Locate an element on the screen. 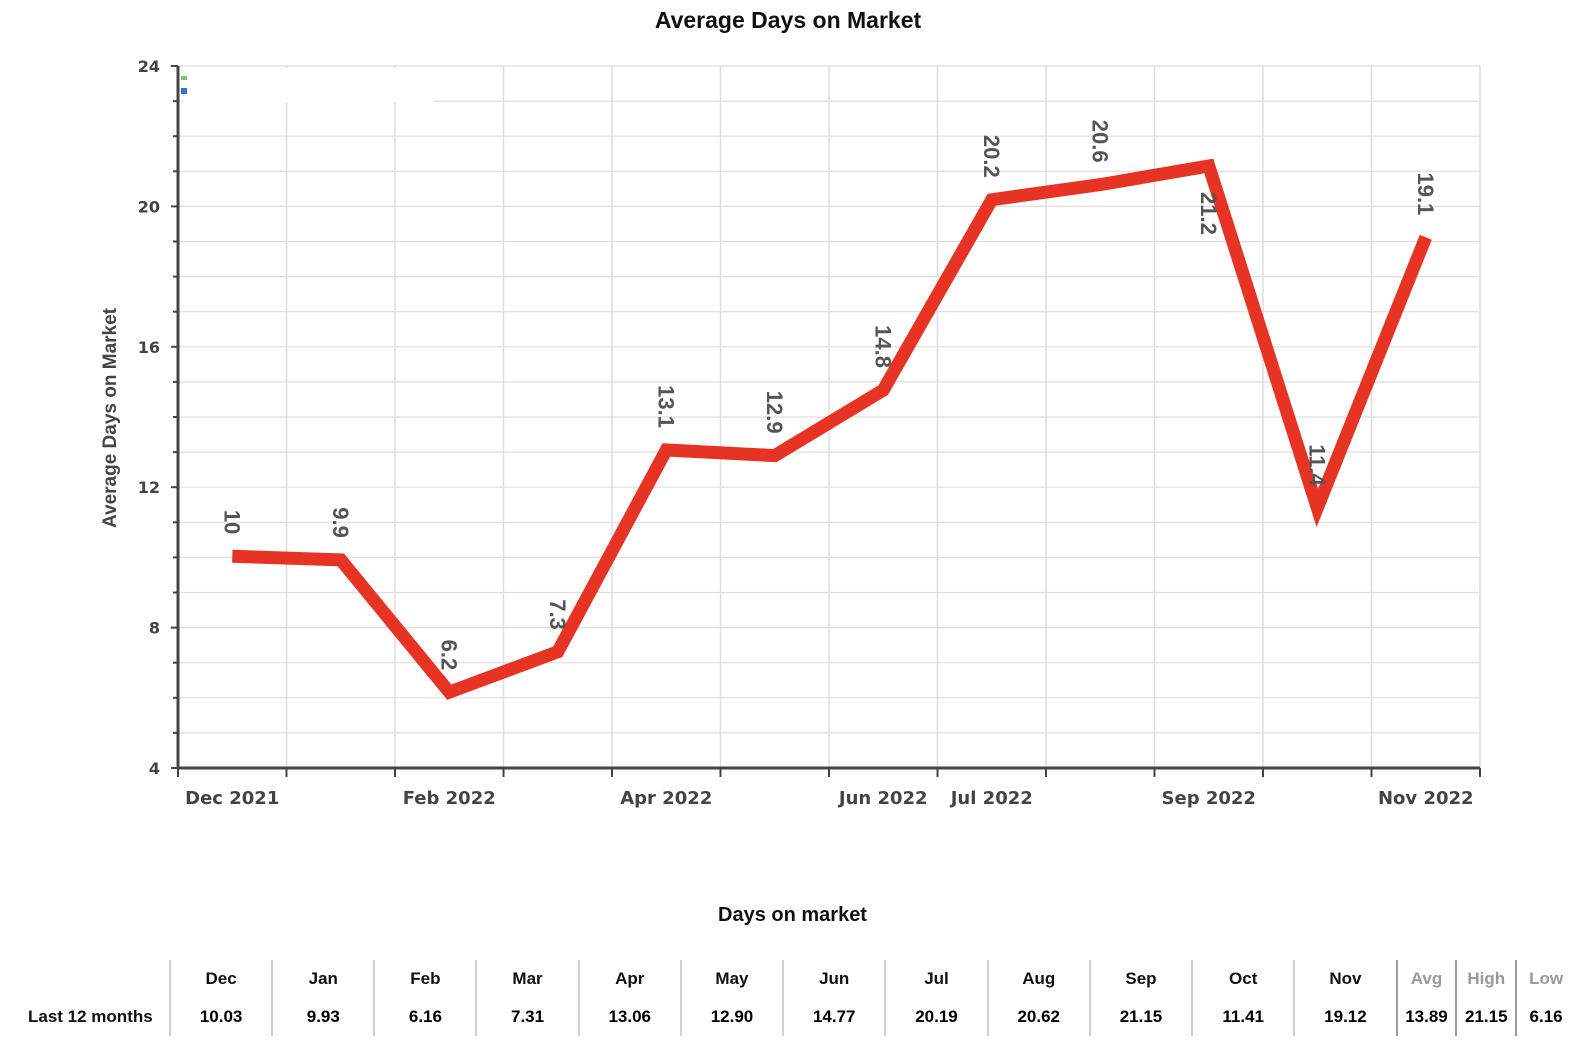 This screenshot has width=1575, height=1050. chart-title: Average Days on Market is located at coordinates (788, 20).